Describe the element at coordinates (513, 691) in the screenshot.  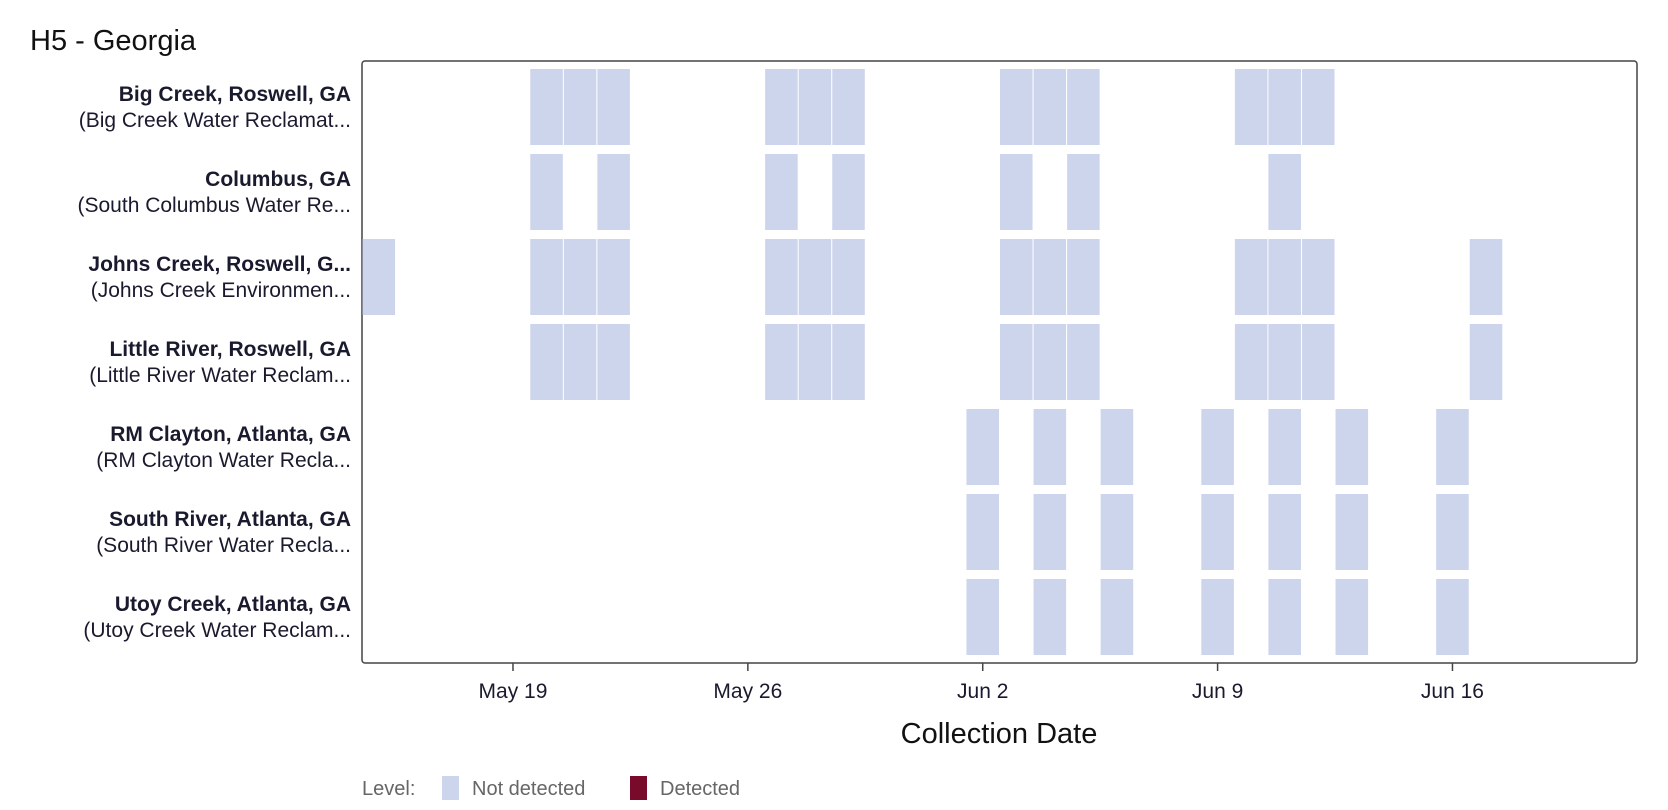
I see `x-tick-label: May 19` at that location.